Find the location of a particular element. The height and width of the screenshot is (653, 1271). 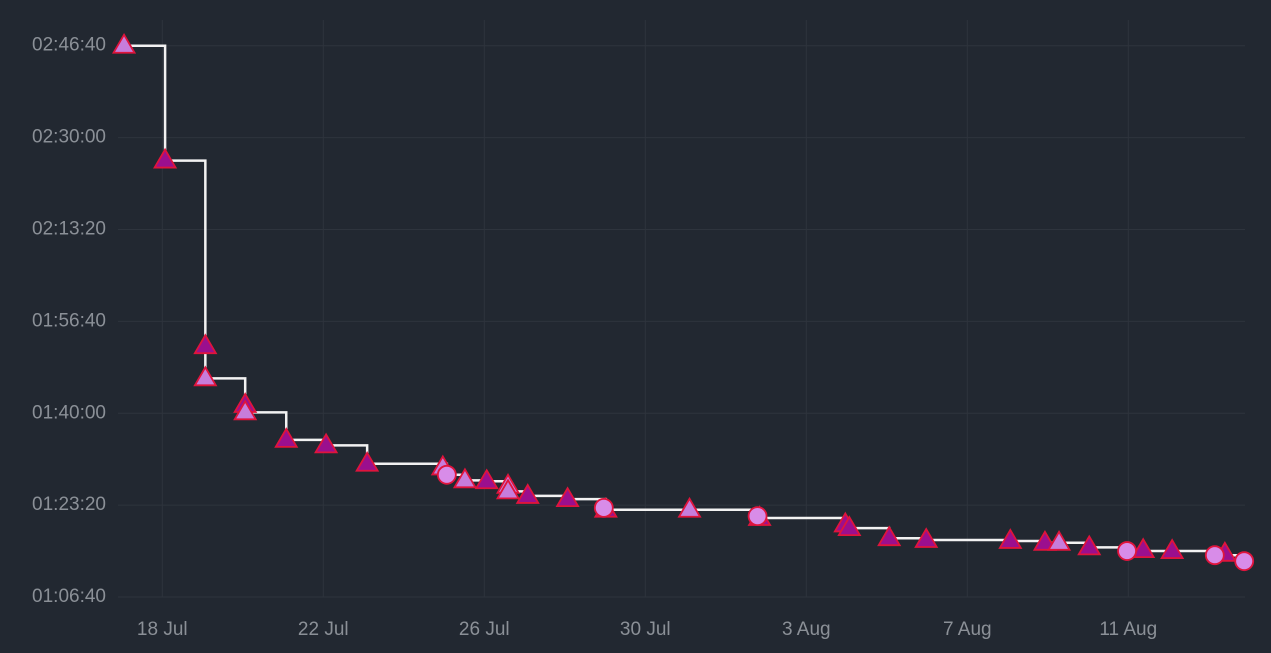

y-tick-label: 02:46:40 is located at coordinates (69, 45).